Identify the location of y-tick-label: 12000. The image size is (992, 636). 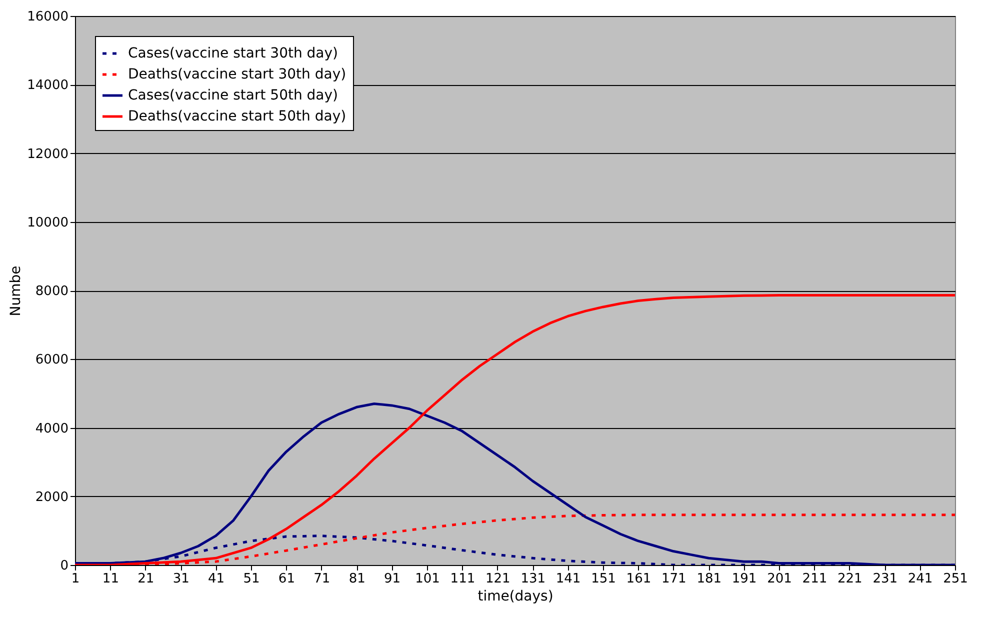
(47, 154).